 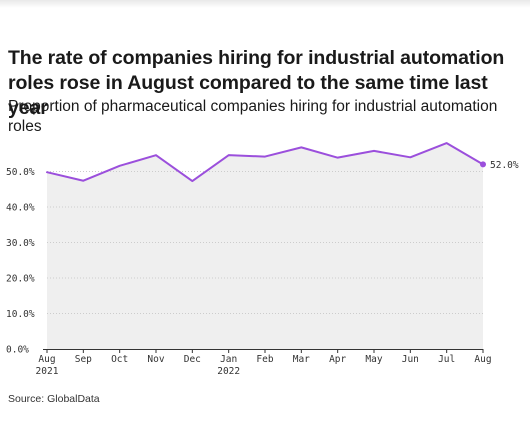 What do you see at coordinates (265, 162) in the screenshot?
I see `series-line` at bounding box center [265, 162].